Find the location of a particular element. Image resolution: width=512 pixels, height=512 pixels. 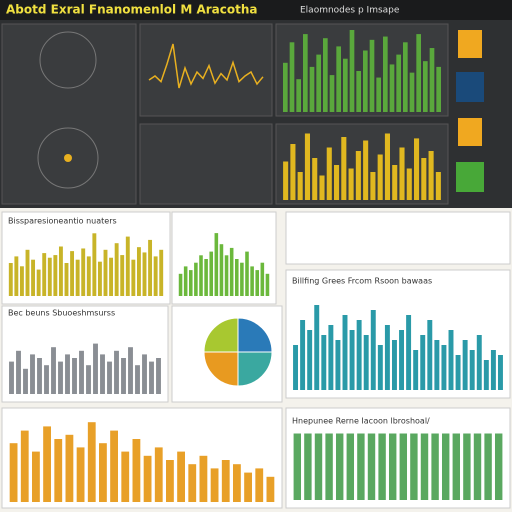

panel-title: Hnepunee Rerne Iacoon lbroshoal/ is located at coordinates (361, 421).